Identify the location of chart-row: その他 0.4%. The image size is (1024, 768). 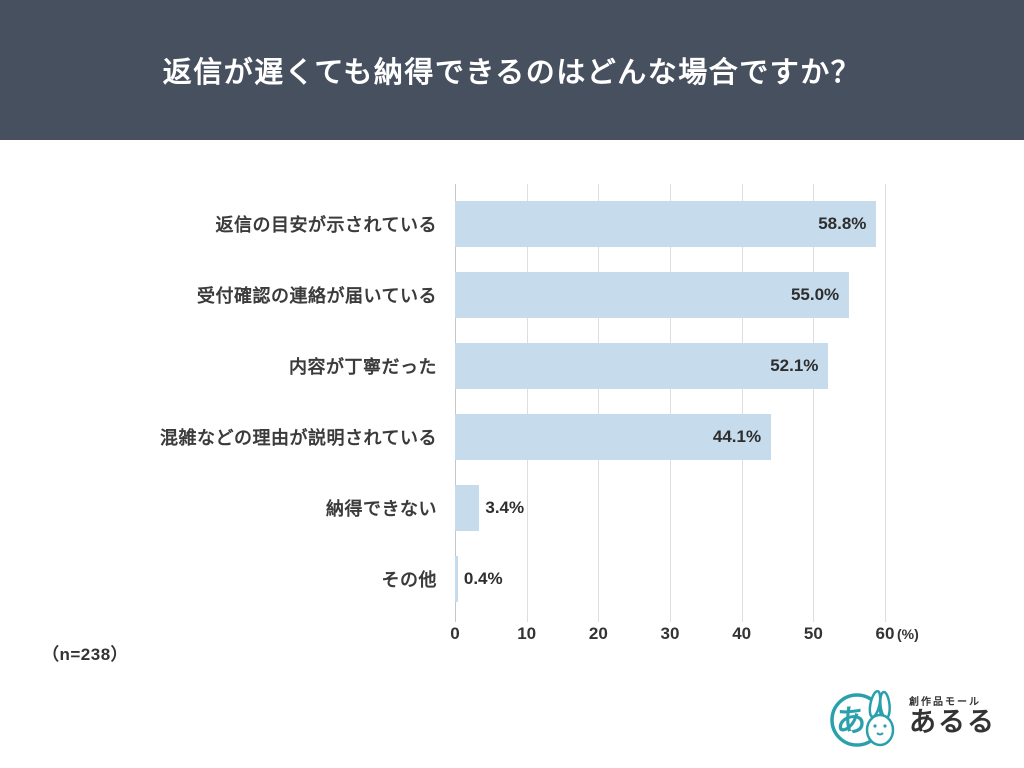
(505, 578).